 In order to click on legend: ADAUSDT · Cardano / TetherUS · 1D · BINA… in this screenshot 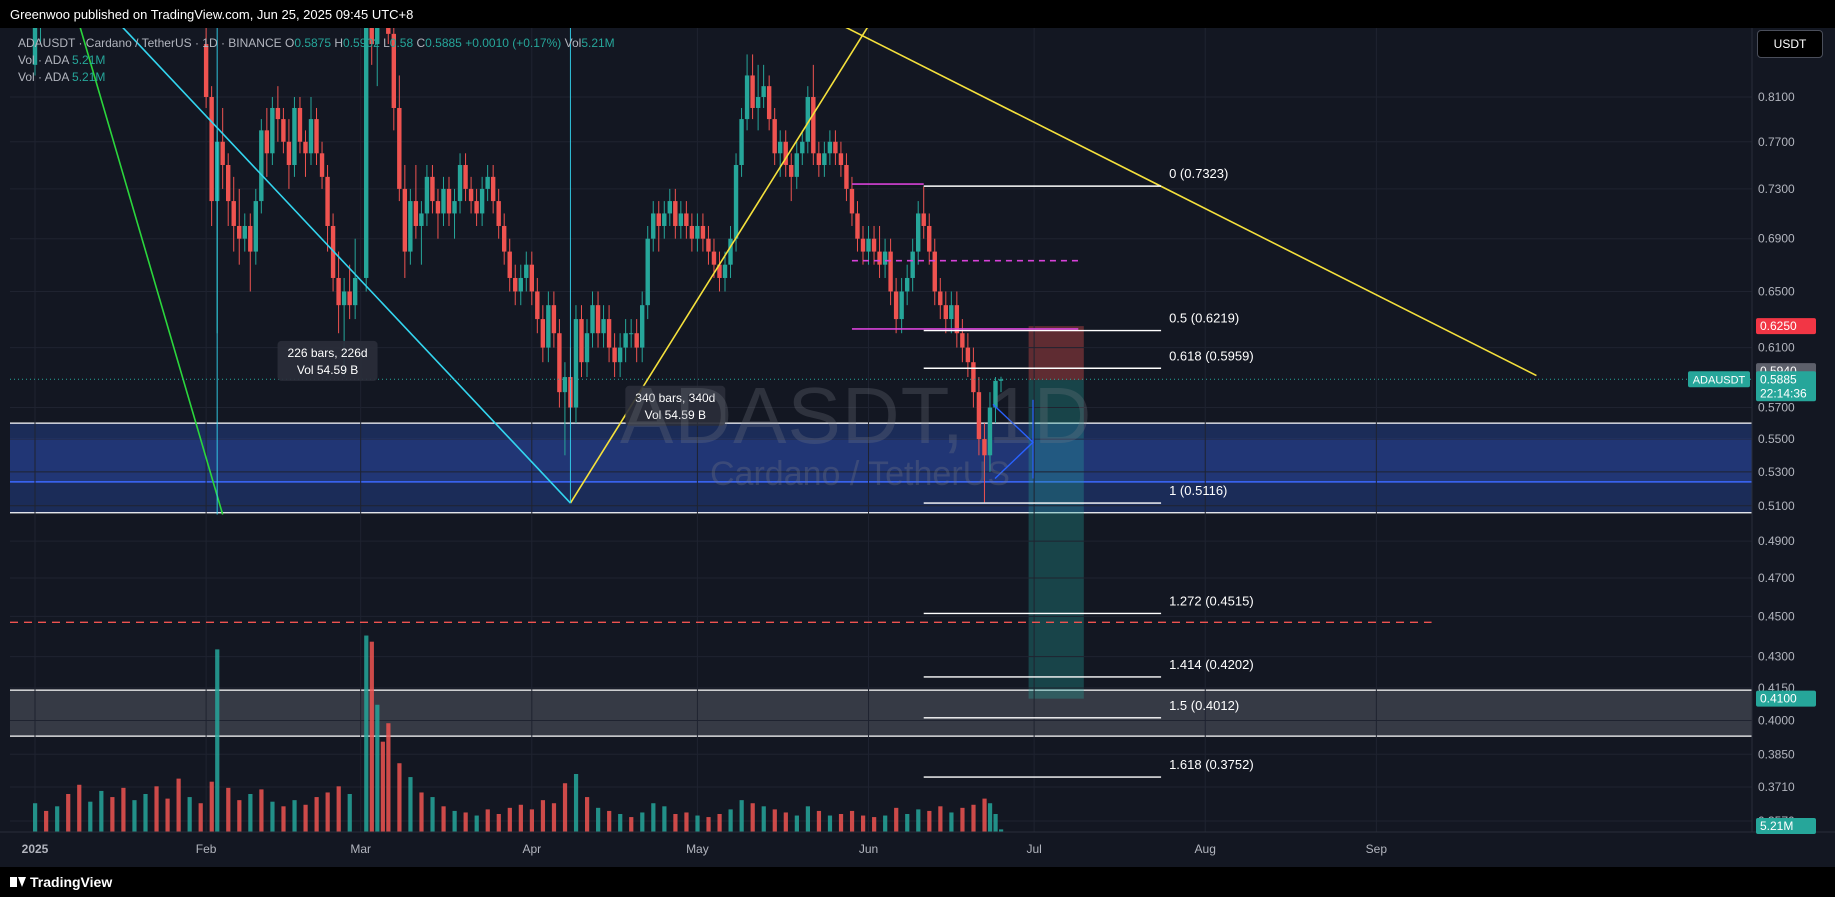, I will do `click(316, 60)`.